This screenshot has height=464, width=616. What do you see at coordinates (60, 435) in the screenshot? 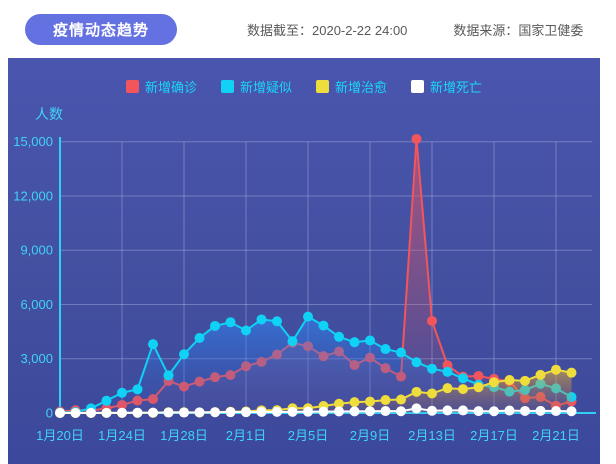
I see `x-tick-label: 1月20日` at bounding box center [60, 435].